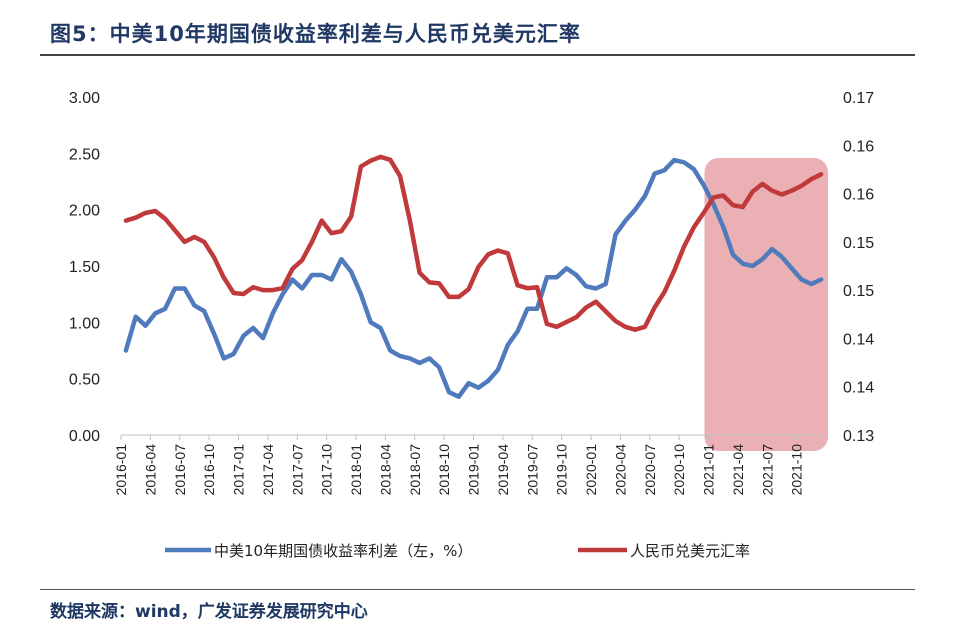  I want to click on x-tick-label: 2017-01, so click(239, 470).